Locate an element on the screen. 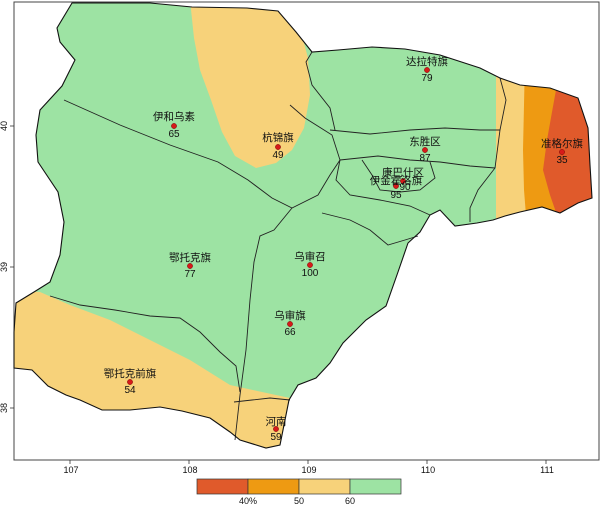 This screenshot has height=508, width=600. station-name: 乌审召 is located at coordinates (310, 256).